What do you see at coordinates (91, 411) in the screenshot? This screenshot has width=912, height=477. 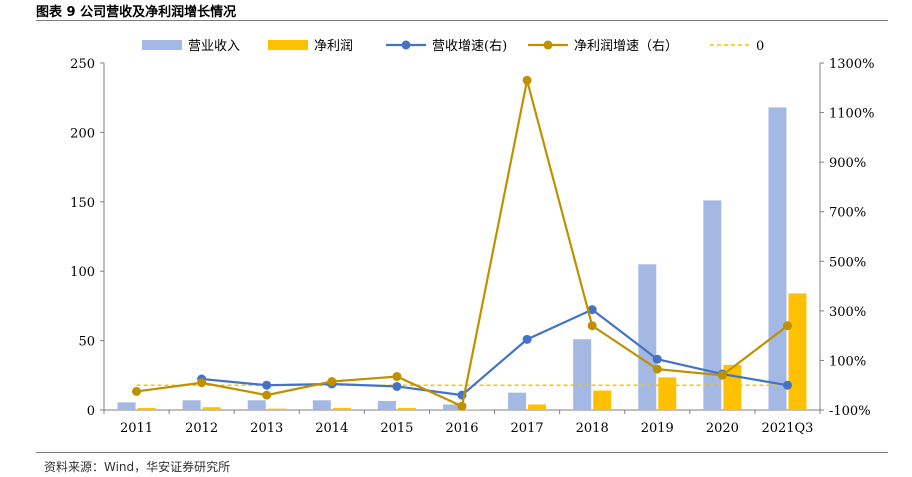 I see `left-tick-label: 0` at bounding box center [91, 411].